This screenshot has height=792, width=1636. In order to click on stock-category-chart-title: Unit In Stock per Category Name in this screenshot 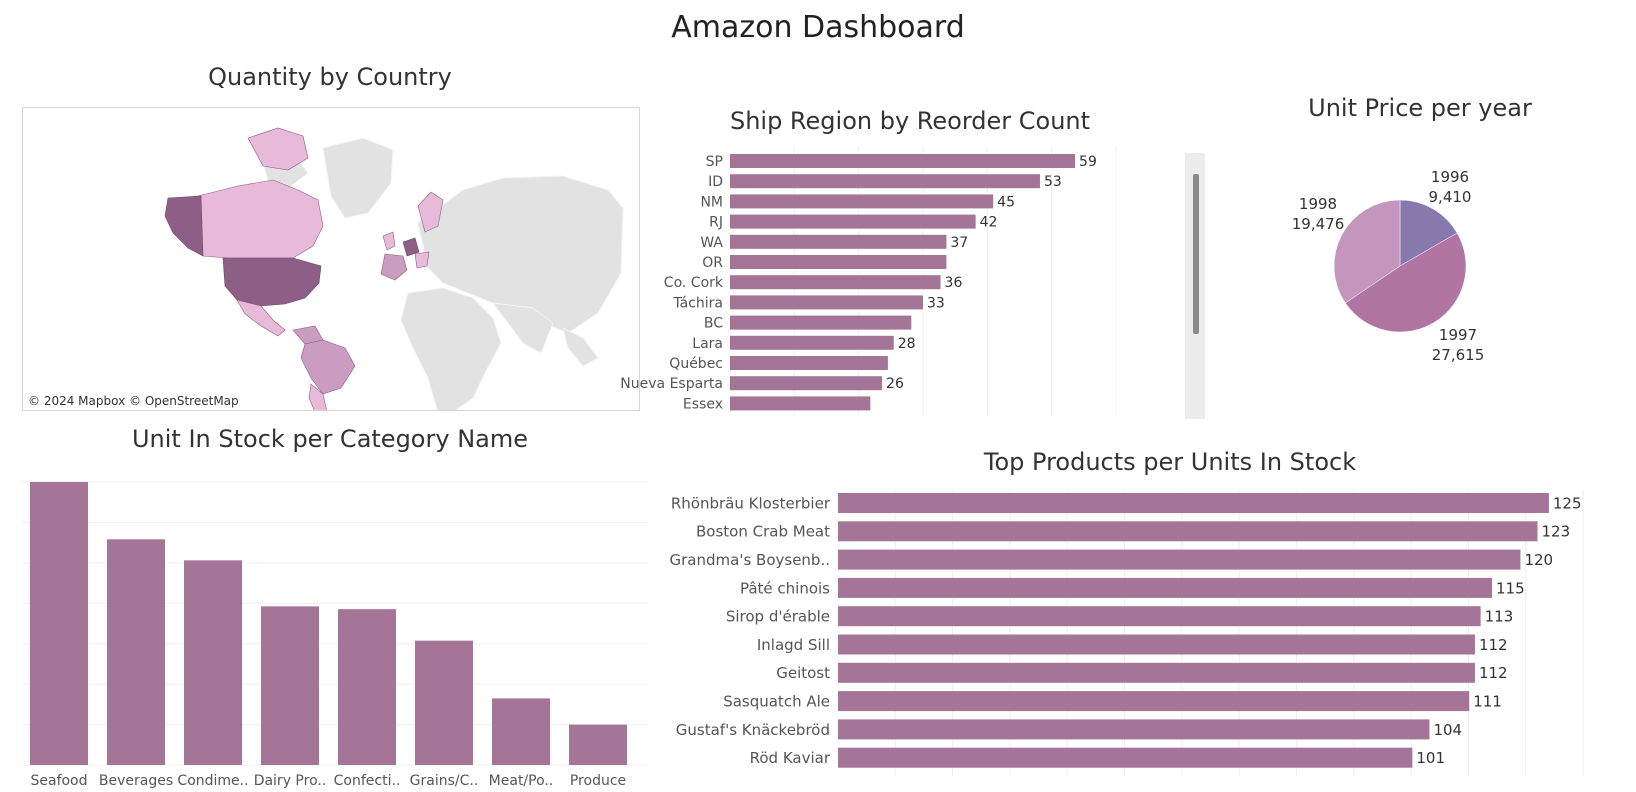, I will do `click(329, 439)`.